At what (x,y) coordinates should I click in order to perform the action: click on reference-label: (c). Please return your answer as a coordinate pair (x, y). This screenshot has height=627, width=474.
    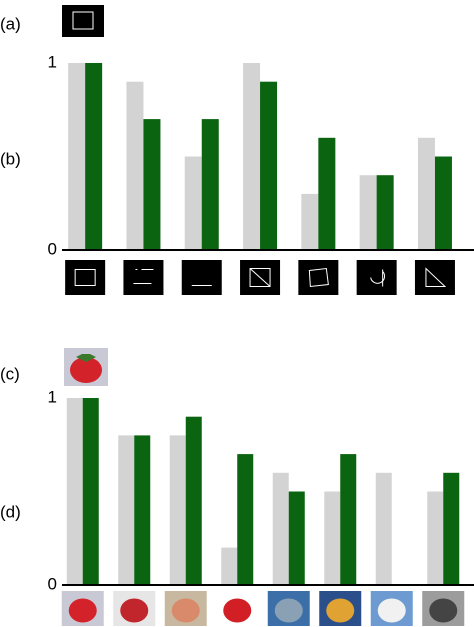
    Looking at the image, I should click on (10, 373).